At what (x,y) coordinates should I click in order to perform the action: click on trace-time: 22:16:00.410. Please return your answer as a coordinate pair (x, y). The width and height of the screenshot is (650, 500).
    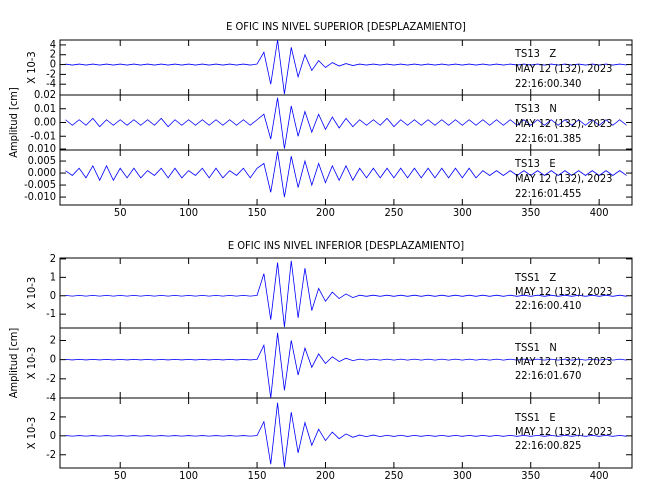
    Looking at the image, I should click on (548, 305).